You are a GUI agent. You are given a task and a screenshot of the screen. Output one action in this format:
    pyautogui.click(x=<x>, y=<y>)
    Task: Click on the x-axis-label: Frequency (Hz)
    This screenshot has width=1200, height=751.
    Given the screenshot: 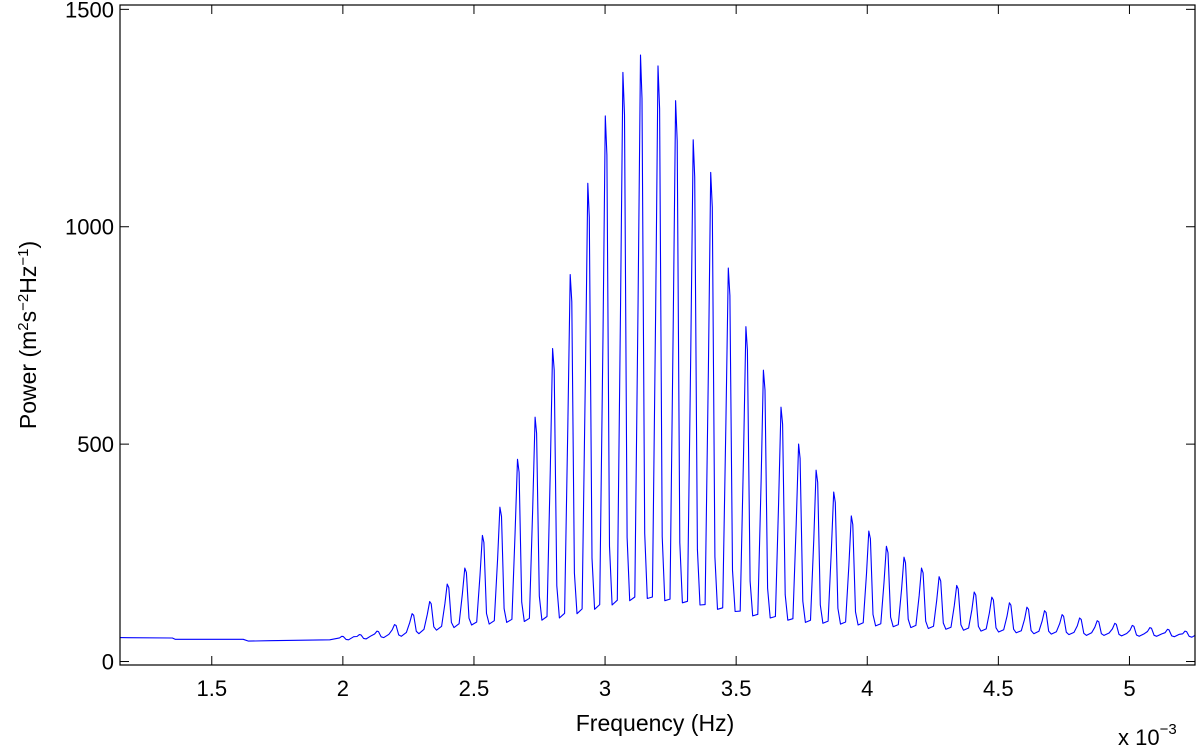 What is the action you would take?
    pyautogui.click(x=655, y=723)
    